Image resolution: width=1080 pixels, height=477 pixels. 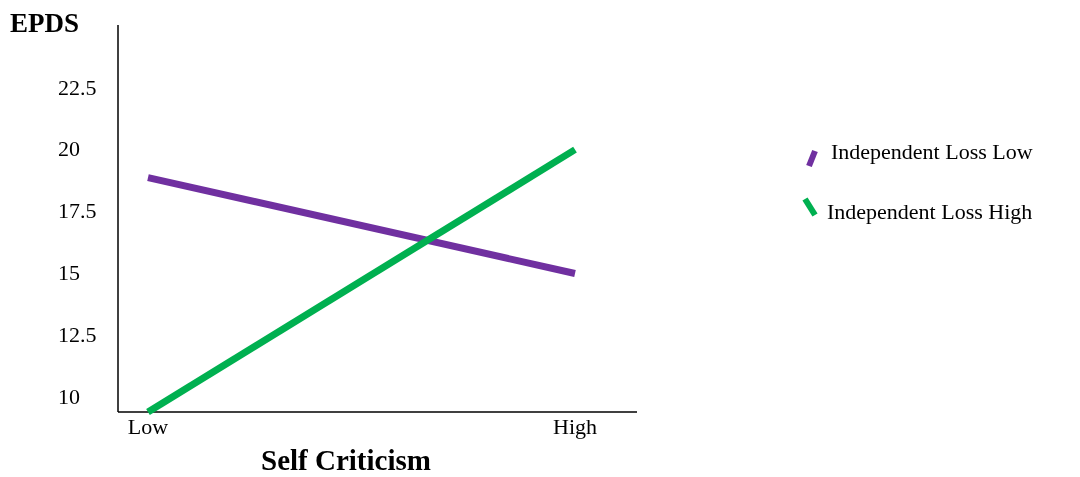 What do you see at coordinates (69, 272) in the screenshot?
I see `y-tick-label: 15` at bounding box center [69, 272].